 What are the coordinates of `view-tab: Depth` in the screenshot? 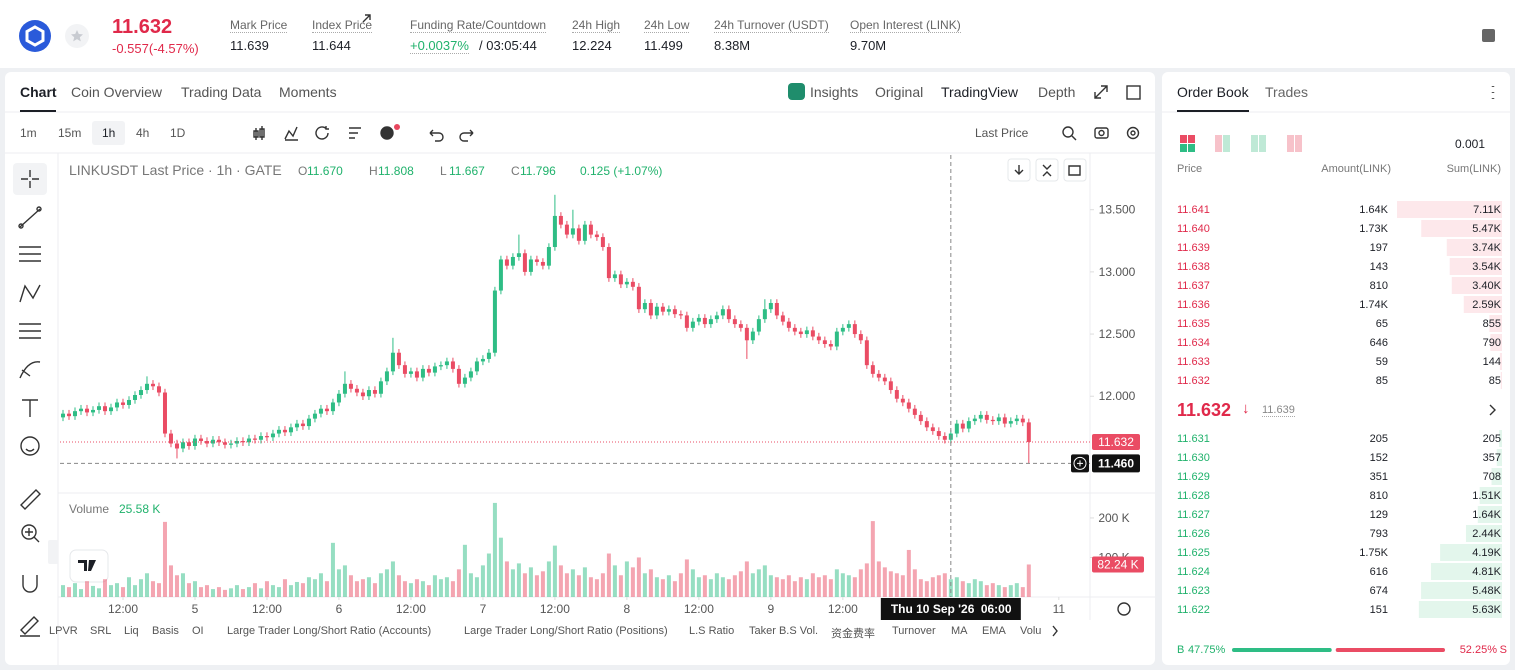 It's located at (1057, 92).